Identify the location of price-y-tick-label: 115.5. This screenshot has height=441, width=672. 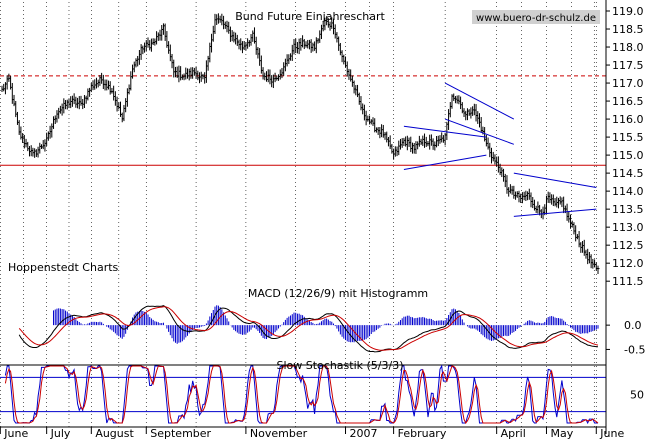
(628, 137).